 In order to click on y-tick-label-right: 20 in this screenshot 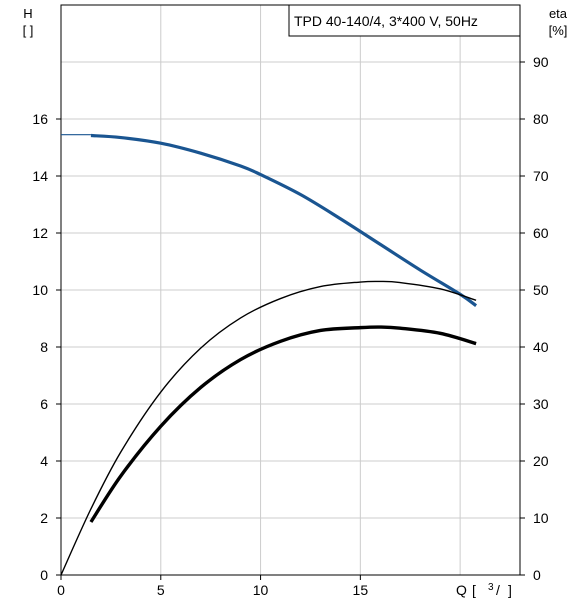, I will do `click(541, 461)`.